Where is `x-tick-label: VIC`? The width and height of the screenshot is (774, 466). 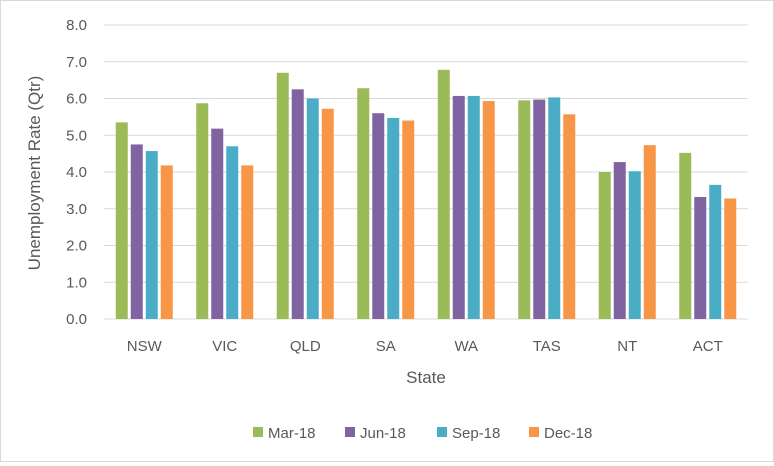 x-tick-label: VIC is located at coordinates (224, 346).